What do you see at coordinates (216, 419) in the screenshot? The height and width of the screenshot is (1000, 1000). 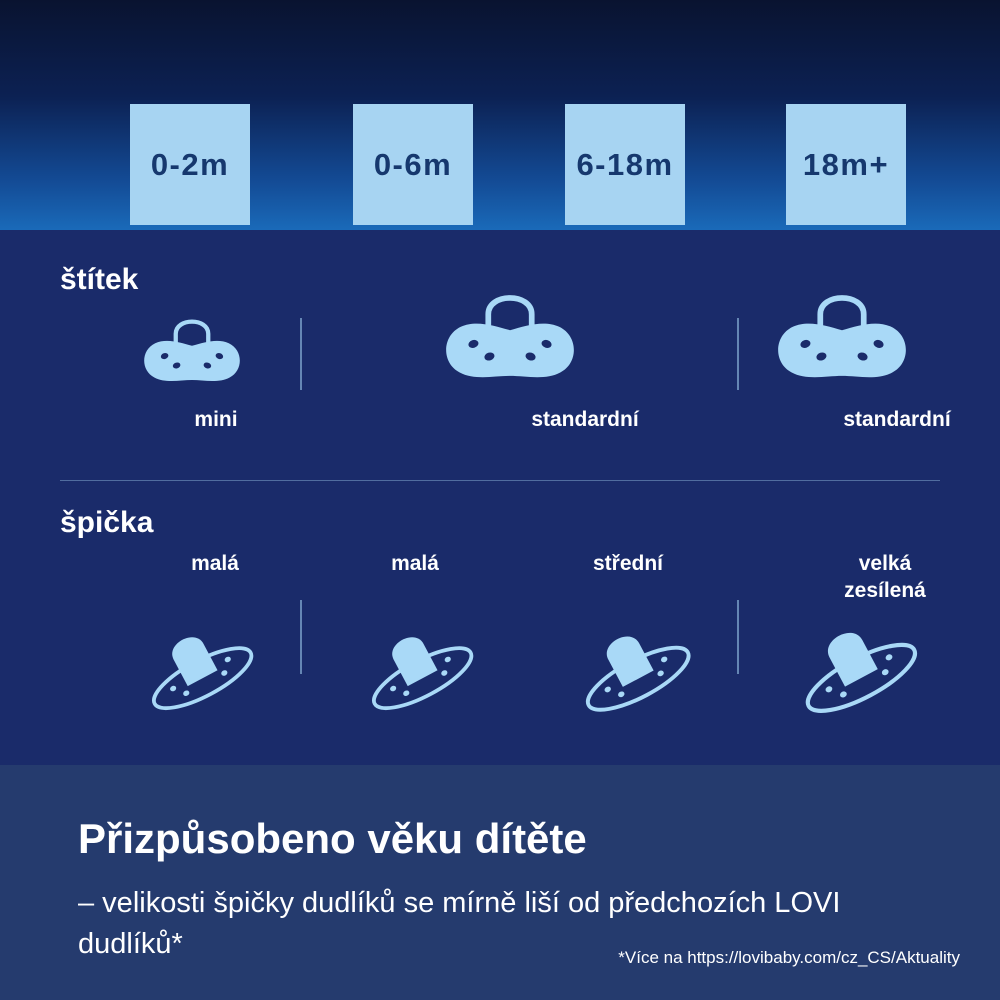 I see `shield-size-label: mini` at bounding box center [216, 419].